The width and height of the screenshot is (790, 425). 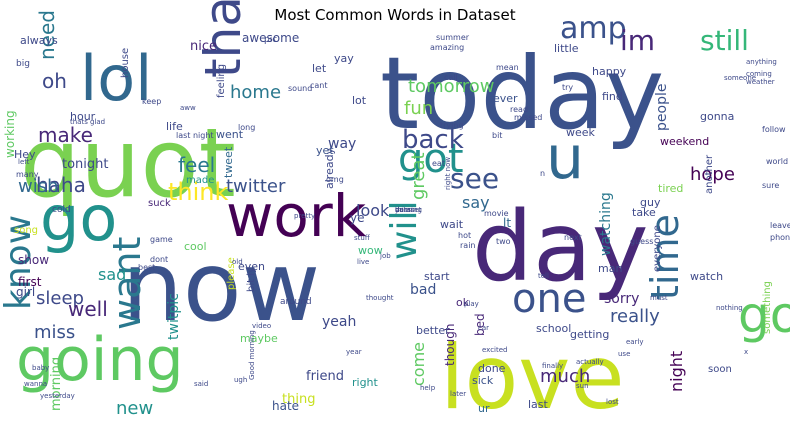 What do you see at coordinates (659, 298) in the screenshot?
I see `word-must: must` at bounding box center [659, 298].